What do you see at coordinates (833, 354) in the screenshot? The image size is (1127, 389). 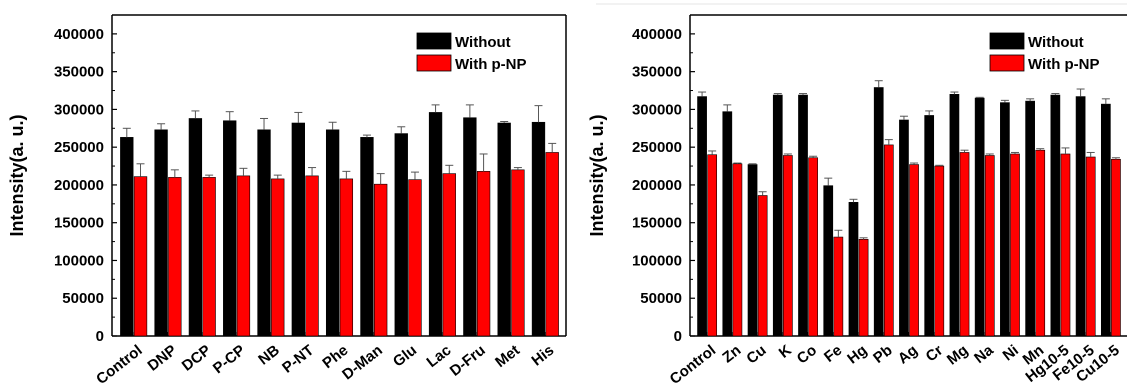 I see `x-category-label: Fe` at bounding box center [833, 354].